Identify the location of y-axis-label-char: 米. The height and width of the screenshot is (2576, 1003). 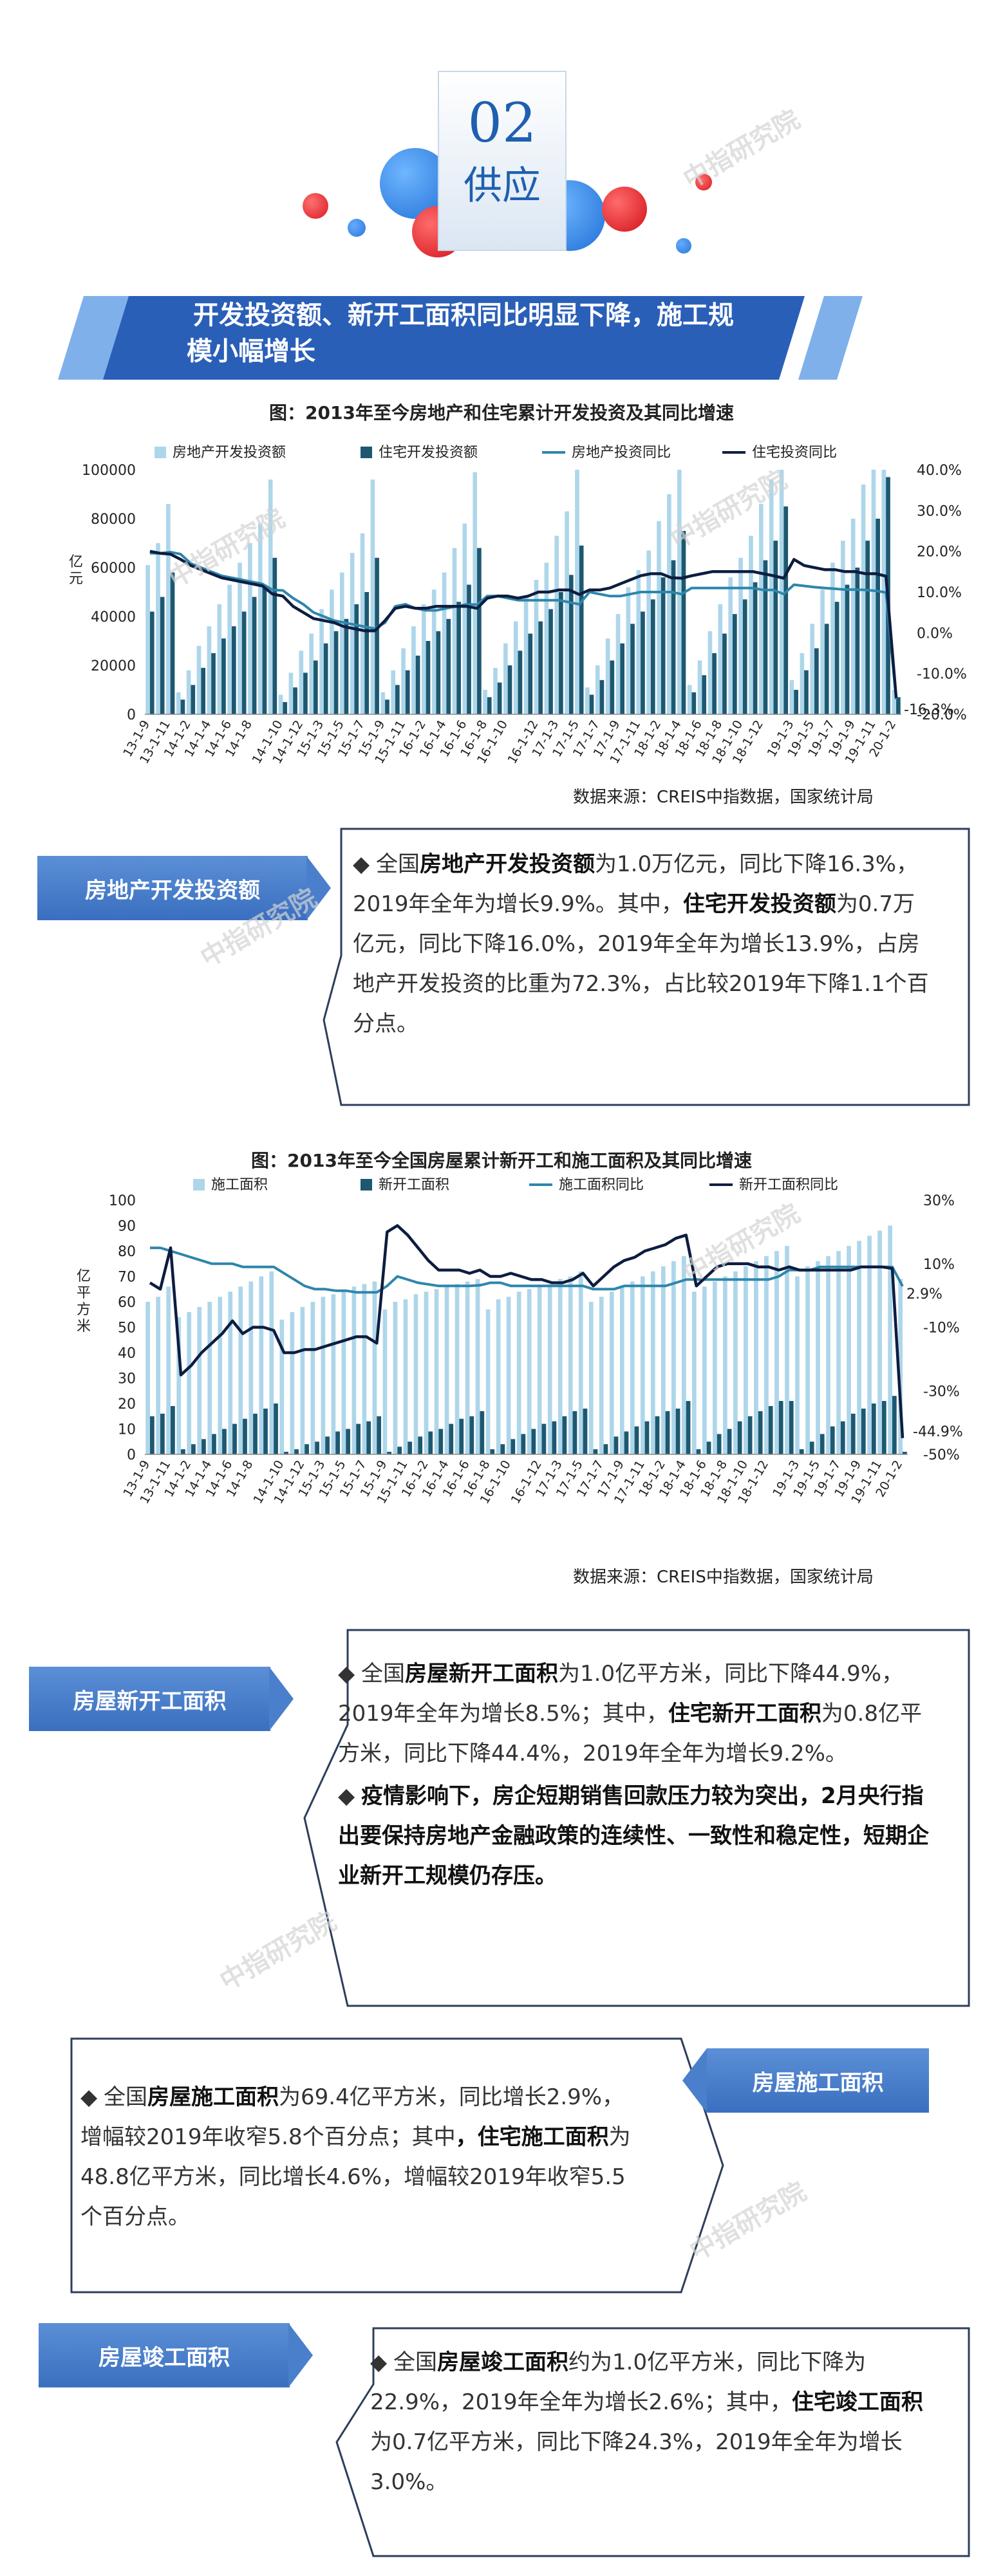
(84, 1327).